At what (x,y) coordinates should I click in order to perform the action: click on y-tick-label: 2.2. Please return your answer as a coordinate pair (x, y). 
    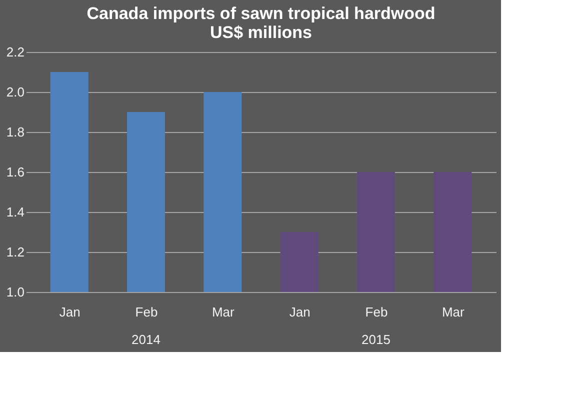
    Looking at the image, I should click on (15, 52).